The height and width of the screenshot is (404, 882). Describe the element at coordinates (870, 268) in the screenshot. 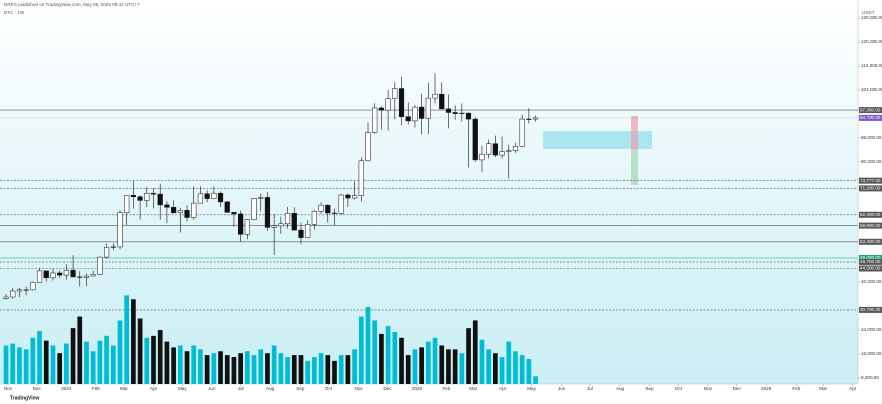

I see `level-label: 44,500.00` at that location.